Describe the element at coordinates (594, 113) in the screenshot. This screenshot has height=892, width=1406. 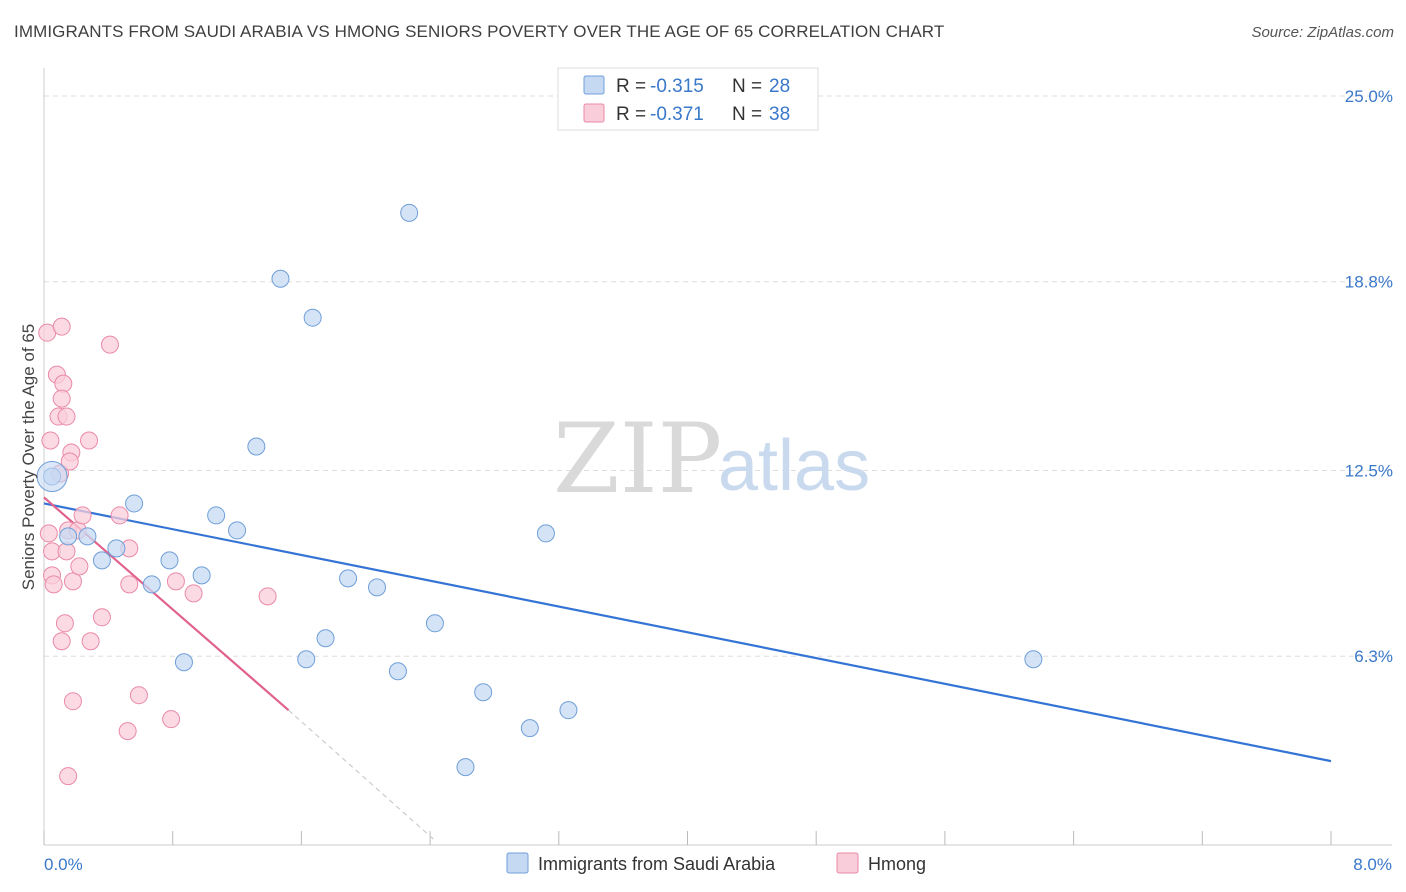
I see `legend-swatch-hmong` at that location.